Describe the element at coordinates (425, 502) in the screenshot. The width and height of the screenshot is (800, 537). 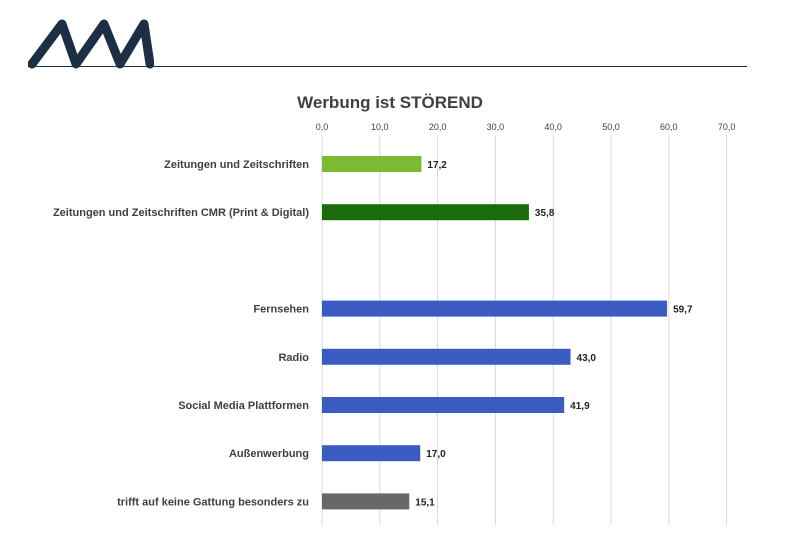
I see `bar-value-label: 15,1` at that location.